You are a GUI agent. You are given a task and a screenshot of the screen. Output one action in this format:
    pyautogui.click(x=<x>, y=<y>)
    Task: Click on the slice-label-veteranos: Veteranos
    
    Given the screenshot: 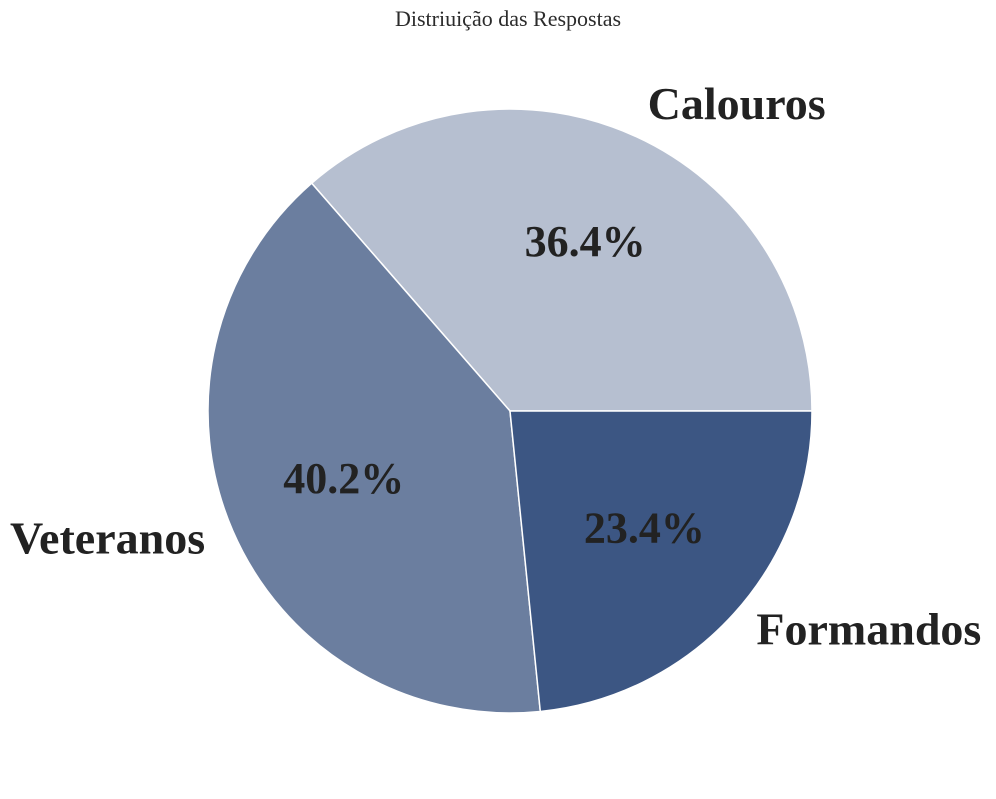 What is the action you would take?
    pyautogui.click(x=107, y=537)
    